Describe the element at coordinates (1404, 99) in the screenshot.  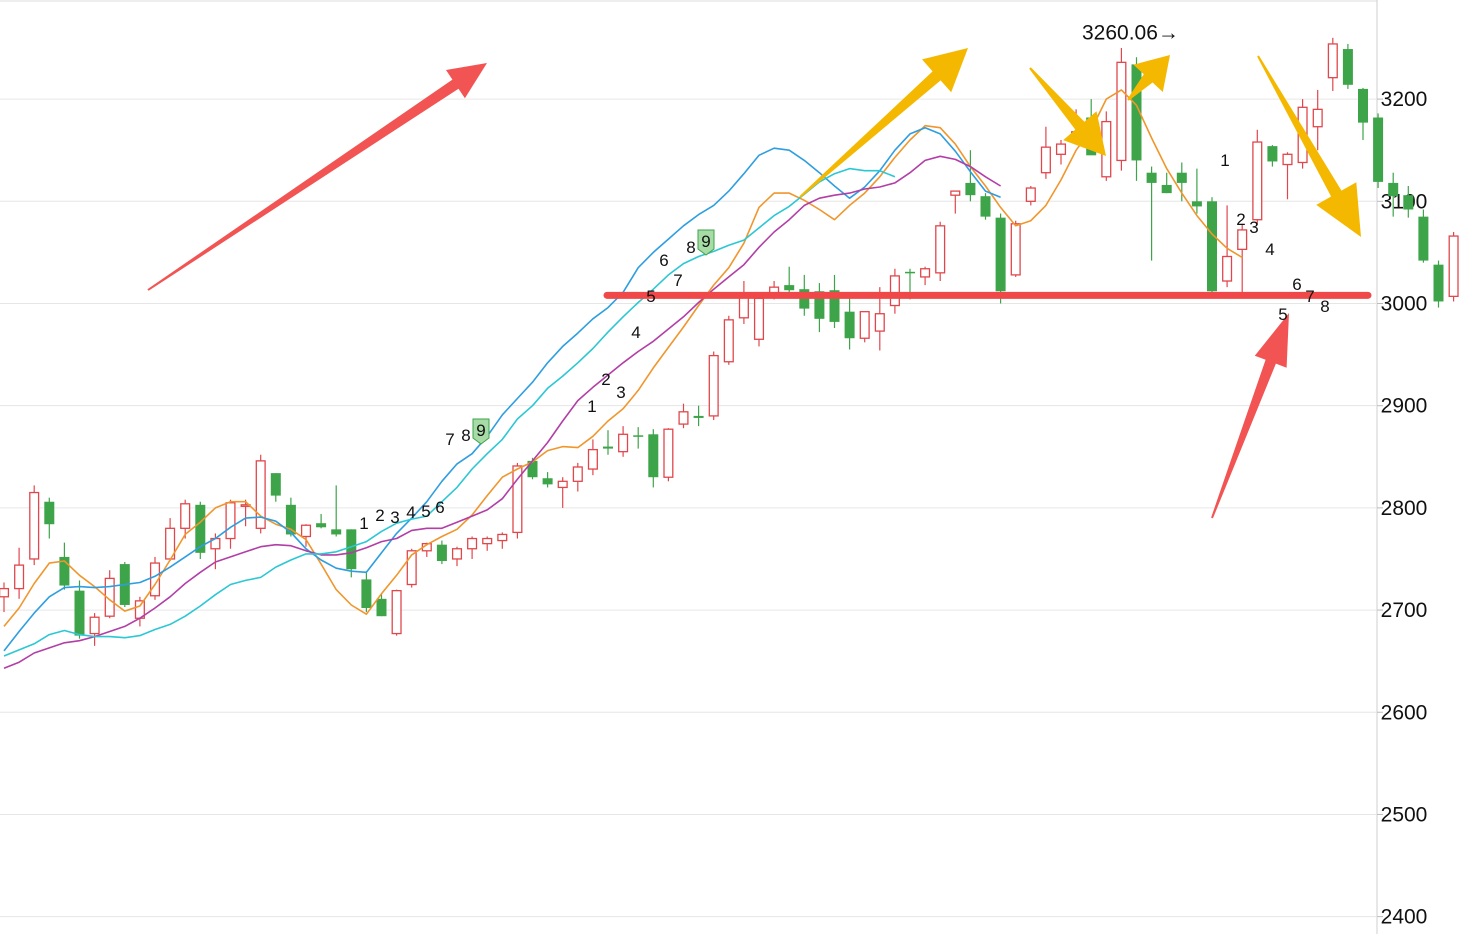
I see `y-tick-label: 3200` at that location.